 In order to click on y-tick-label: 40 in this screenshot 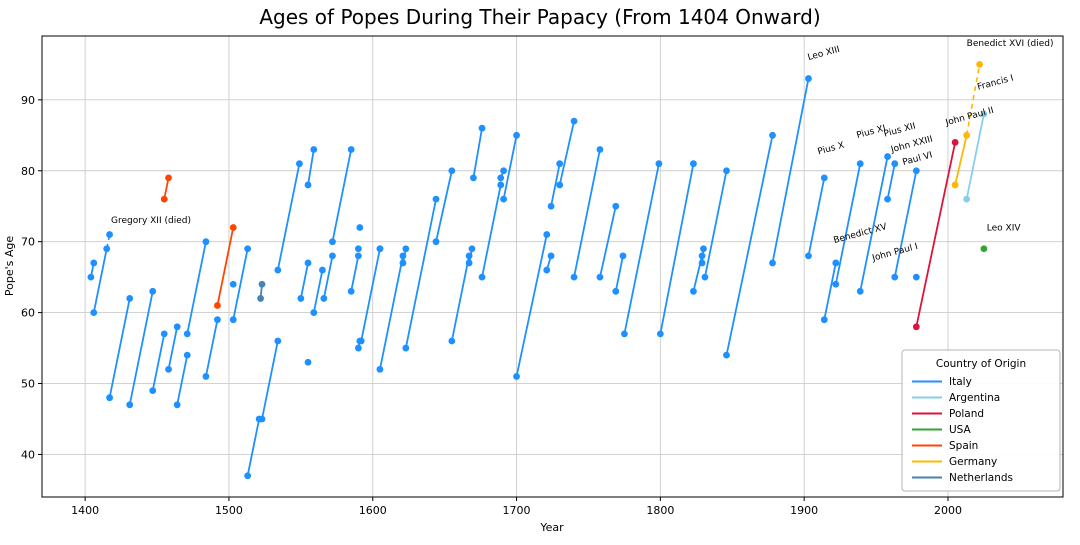, I will do `click(28, 454)`.